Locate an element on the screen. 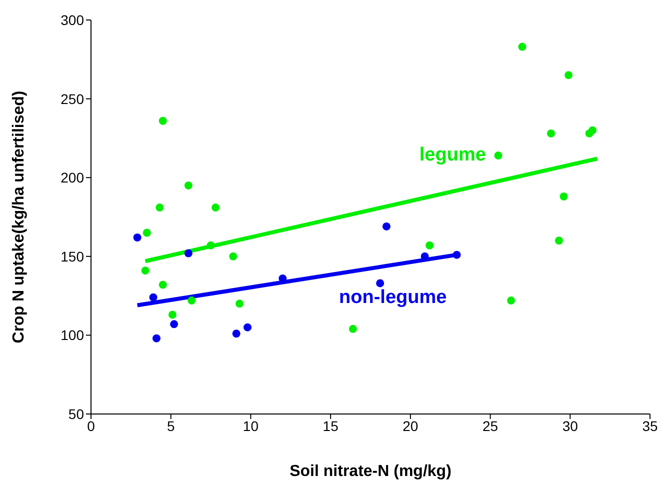 The height and width of the screenshot is (484, 664). y-tick-label: 50 is located at coordinates (76, 414).